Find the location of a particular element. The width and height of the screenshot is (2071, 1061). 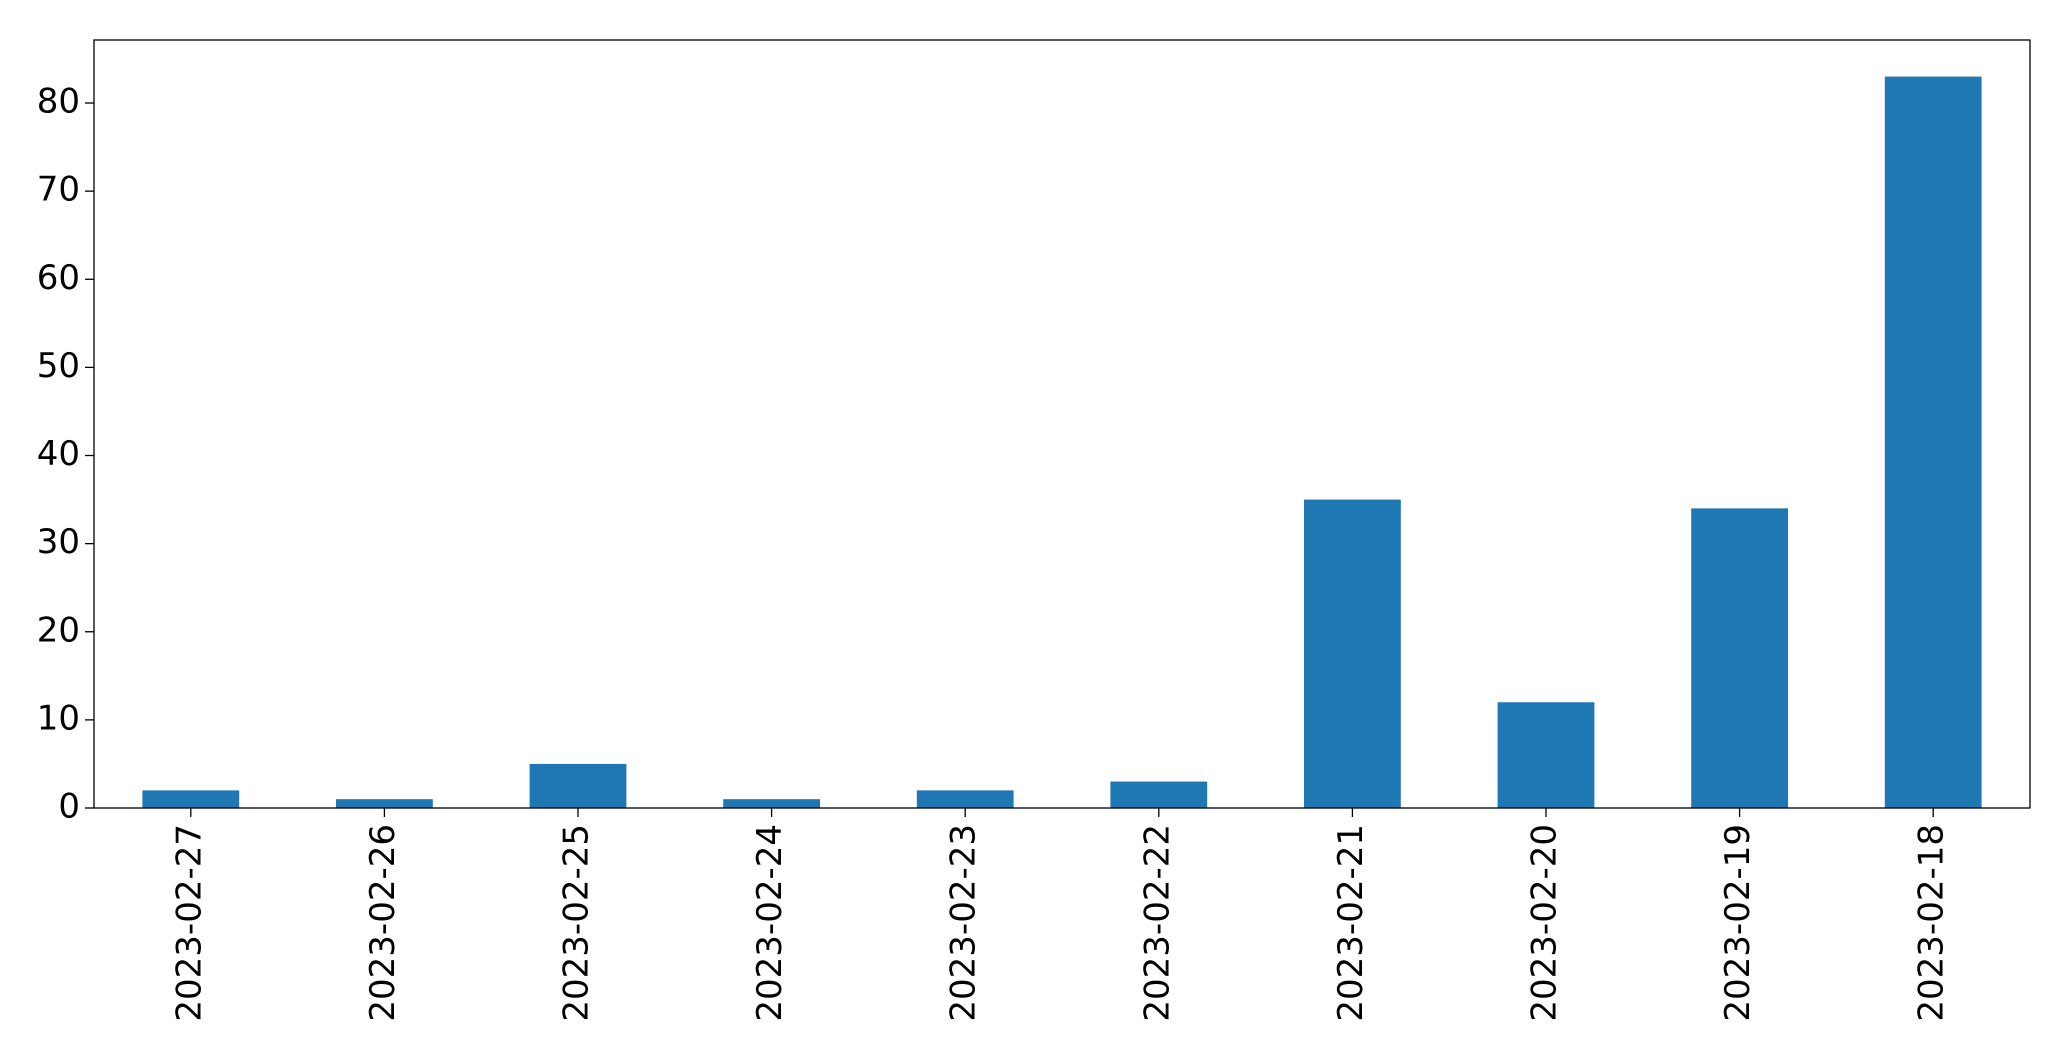

x-tick-label: 2023-02-19 is located at coordinates (1738, 923).